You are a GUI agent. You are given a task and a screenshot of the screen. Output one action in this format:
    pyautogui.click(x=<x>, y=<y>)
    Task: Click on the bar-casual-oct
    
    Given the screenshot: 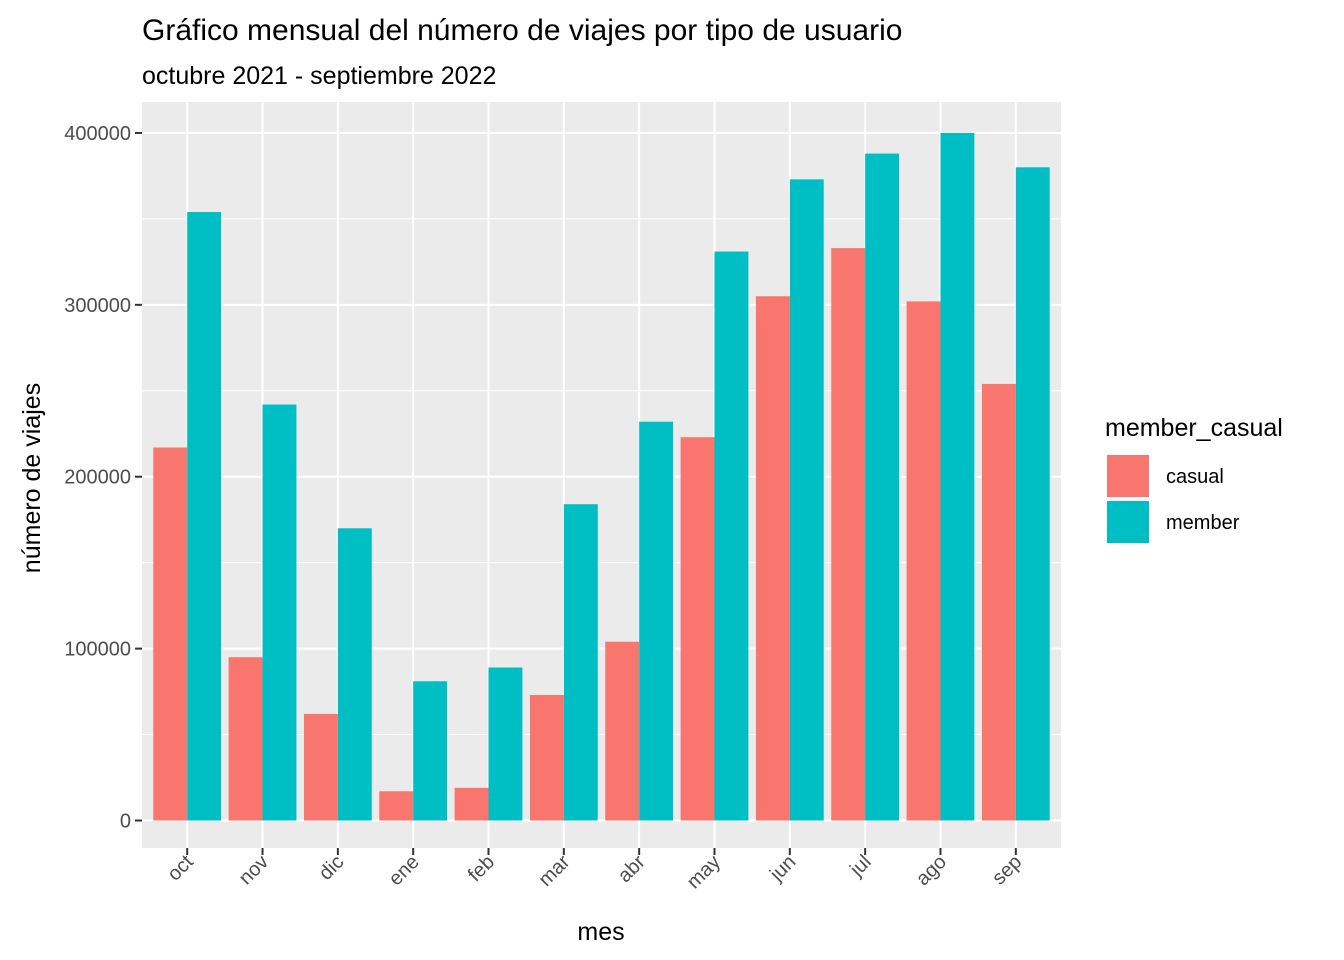 What is the action you would take?
    pyautogui.click(x=170, y=634)
    